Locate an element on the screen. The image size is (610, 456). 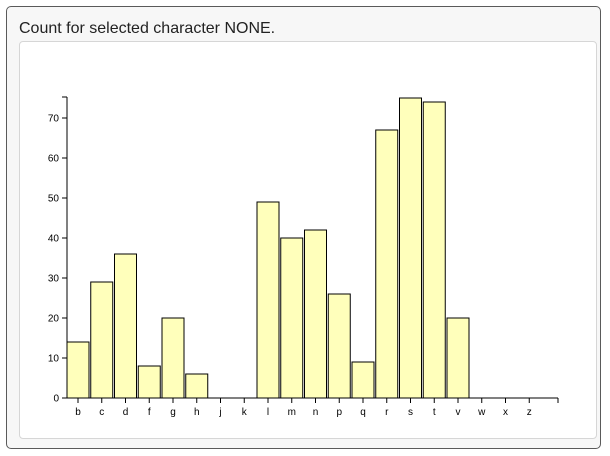
x-tick-label-h: h is located at coordinates (197, 412).